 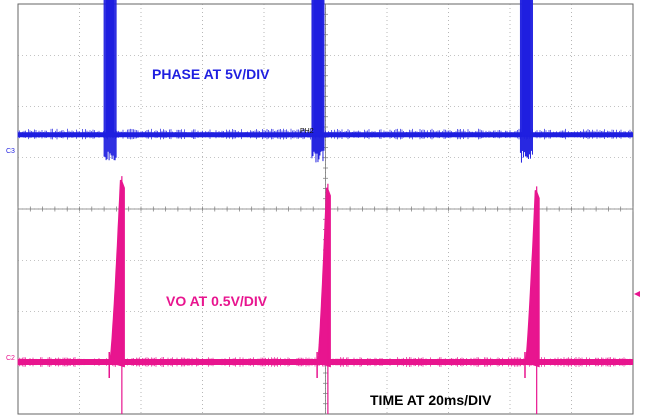 What do you see at coordinates (10, 151) in the screenshot?
I see `channel-marker-phase: C3` at bounding box center [10, 151].